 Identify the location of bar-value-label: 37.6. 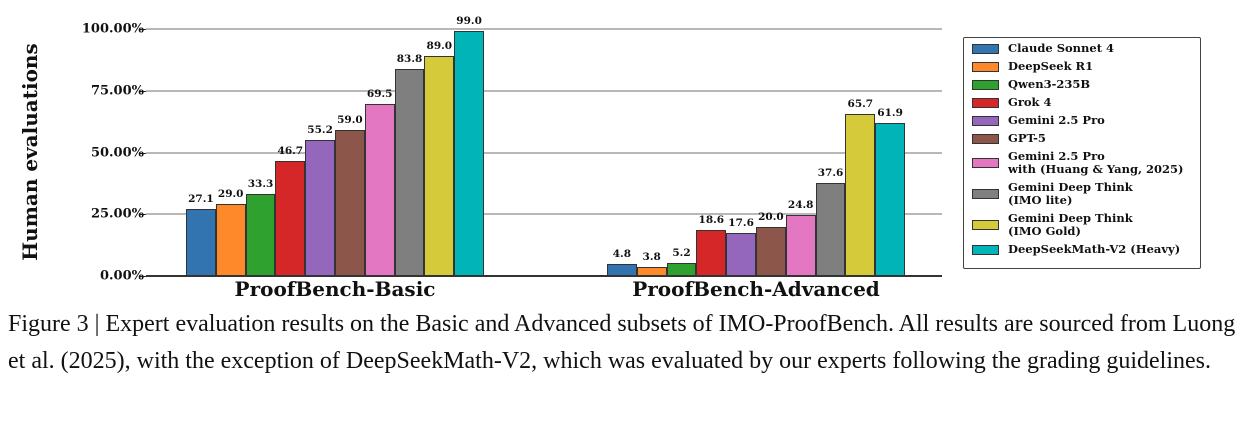
(830, 173).